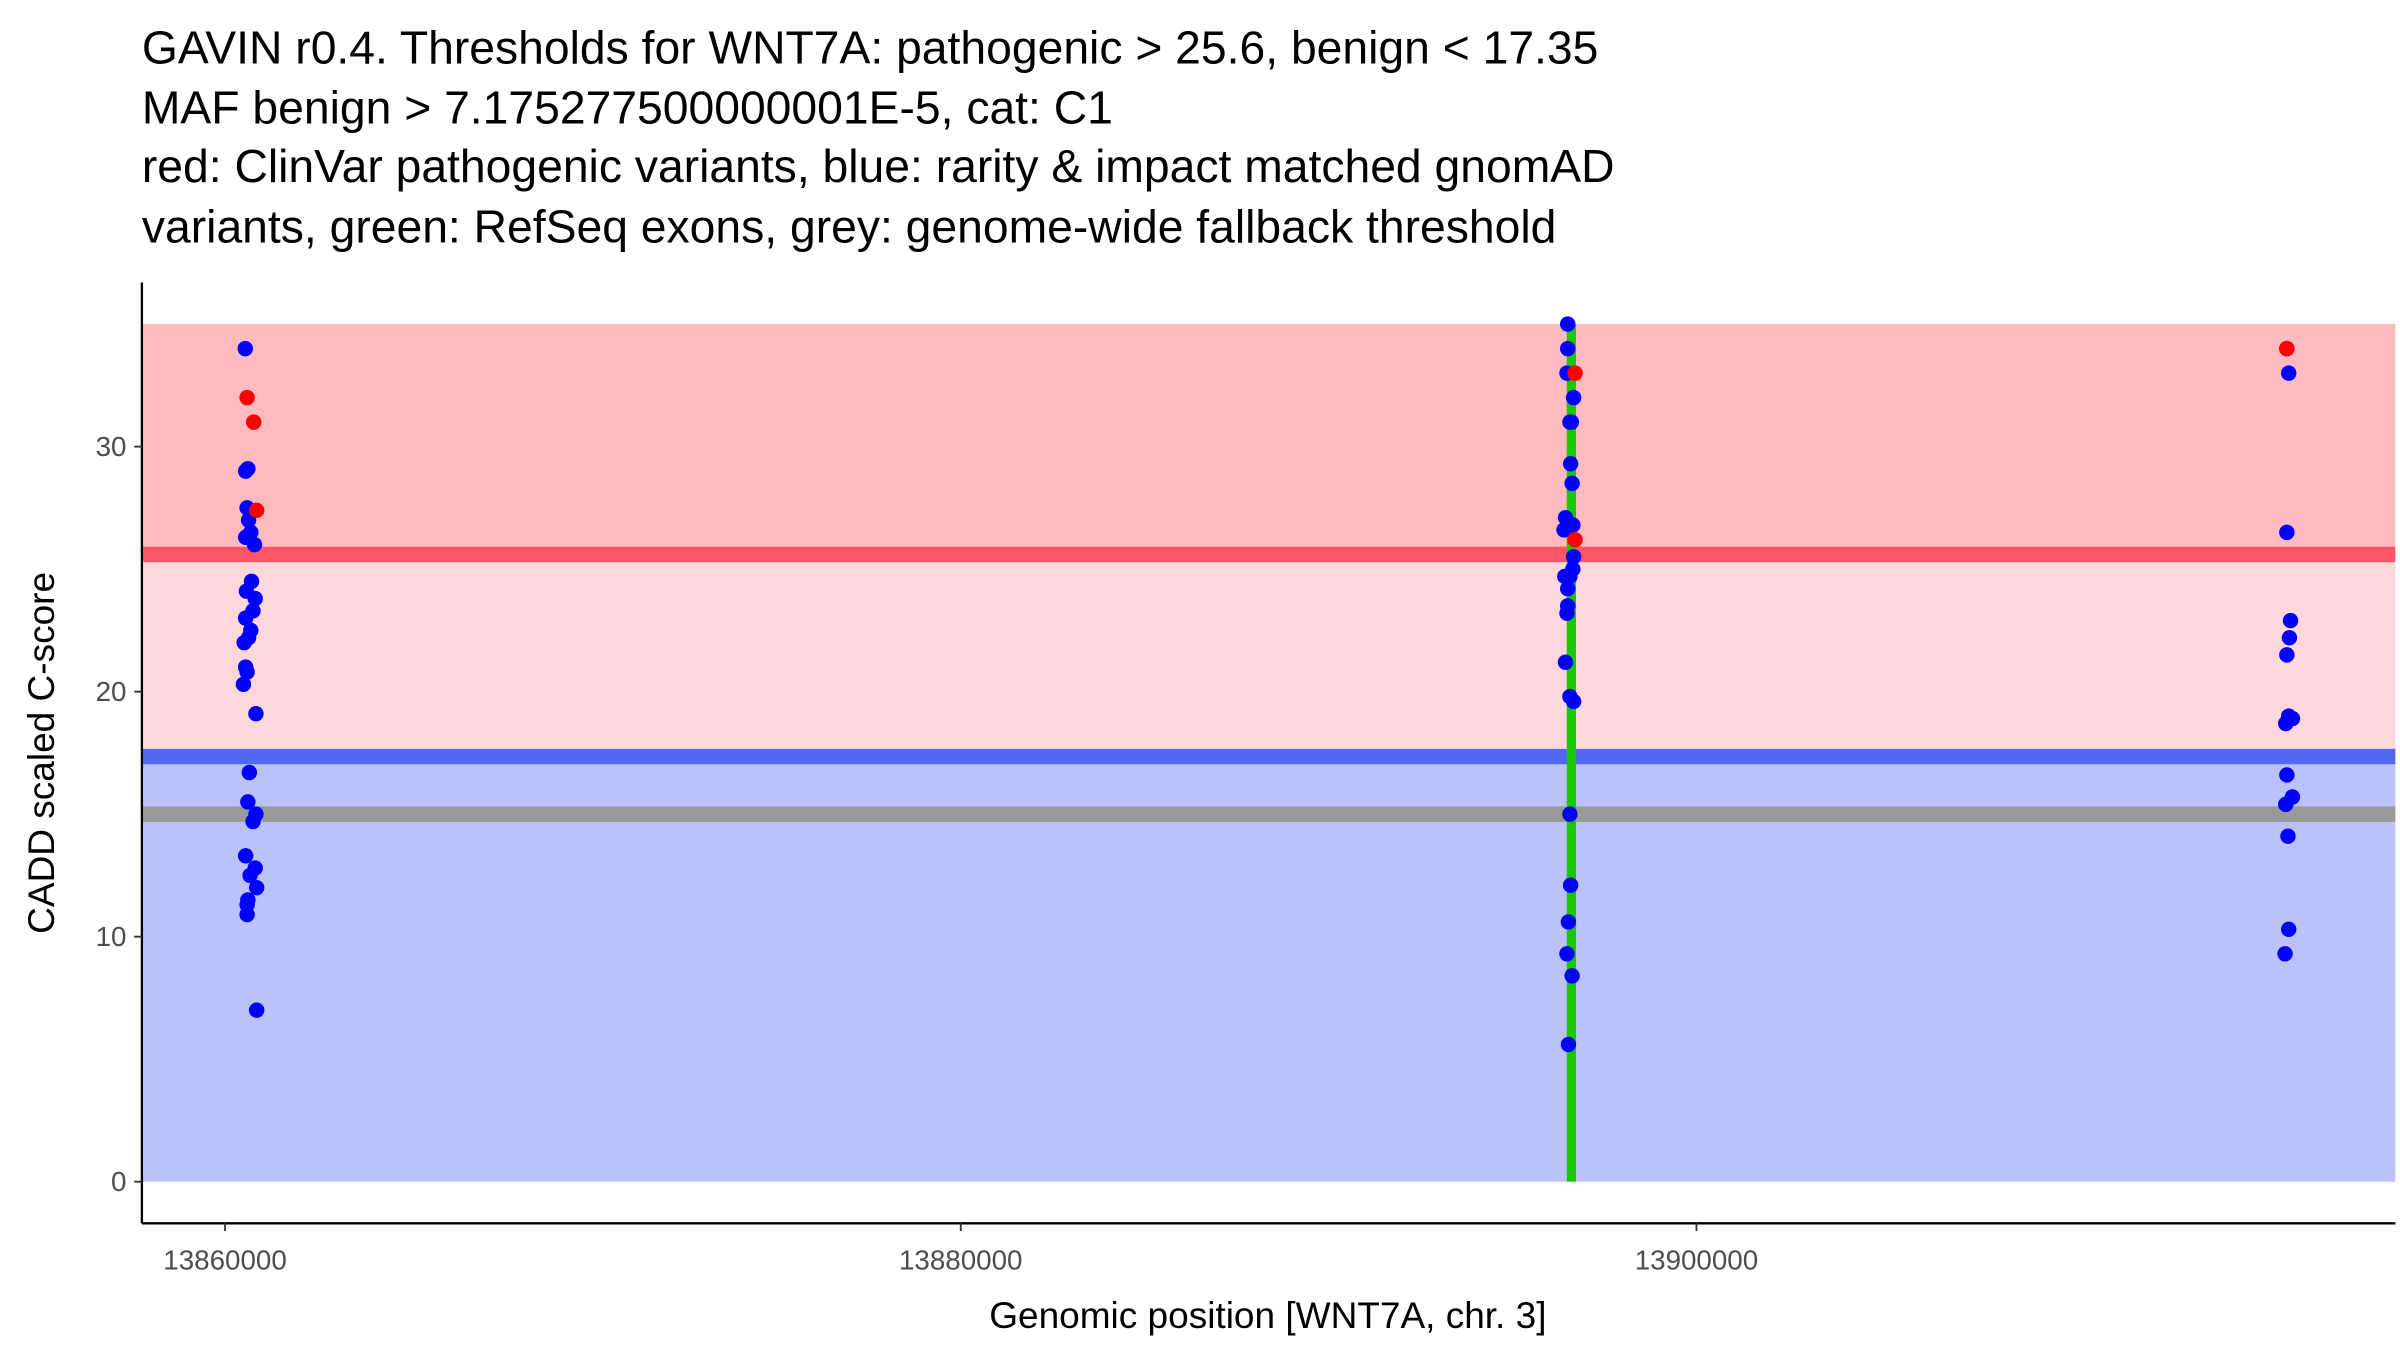 The image size is (2400, 1350). Describe the element at coordinates (118, 1181) in the screenshot. I see `y-tick-label: 0` at that location.